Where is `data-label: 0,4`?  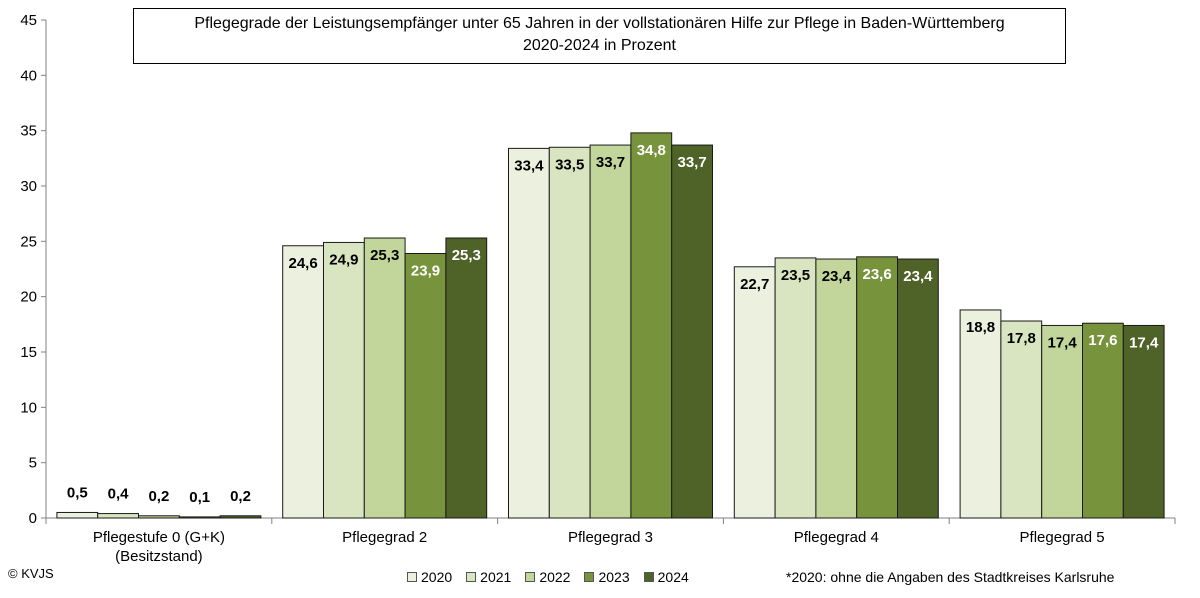 data-label: 0,4 is located at coordinates (119, 494).